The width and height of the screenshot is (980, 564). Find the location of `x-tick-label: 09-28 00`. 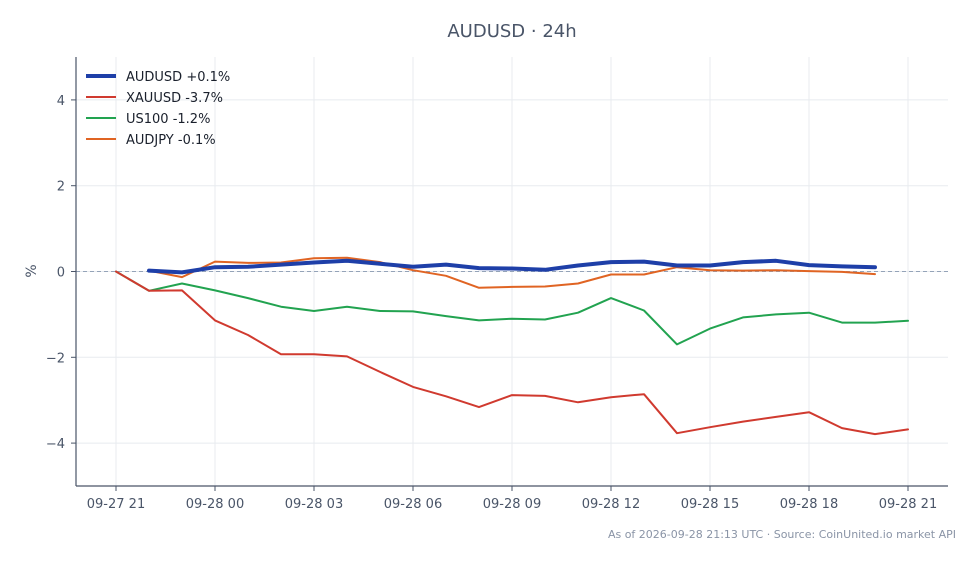

x-tick-label: 09-28 00 is located at coordinates (215, 504).